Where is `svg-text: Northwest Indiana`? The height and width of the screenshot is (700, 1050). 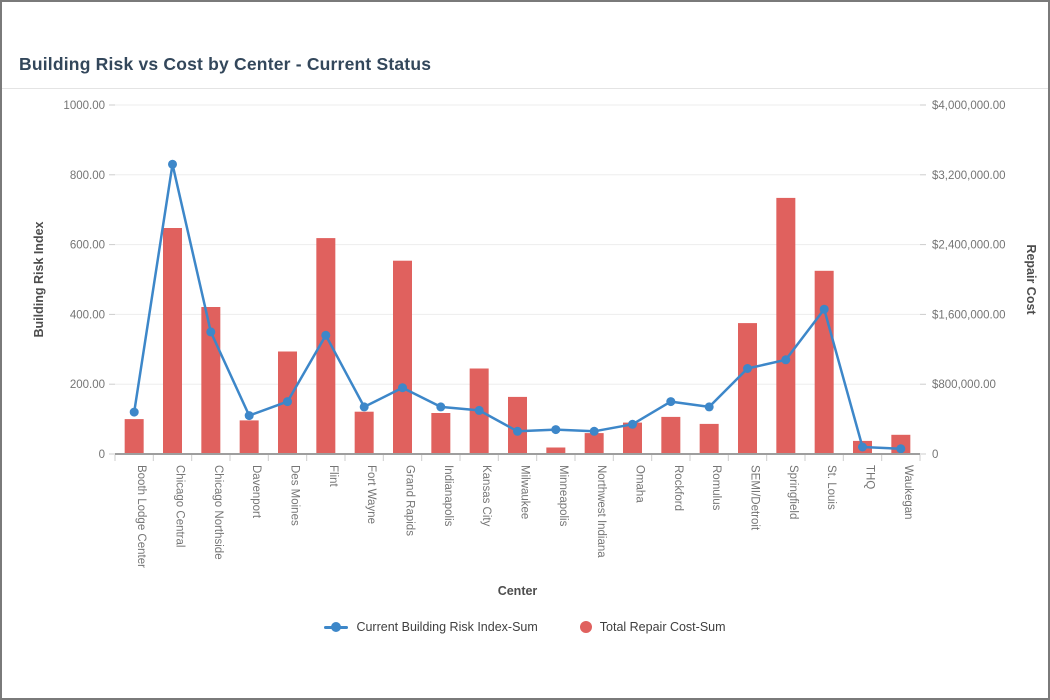
svg-text: Northwest Indiana is located at coordinates (601, 511).